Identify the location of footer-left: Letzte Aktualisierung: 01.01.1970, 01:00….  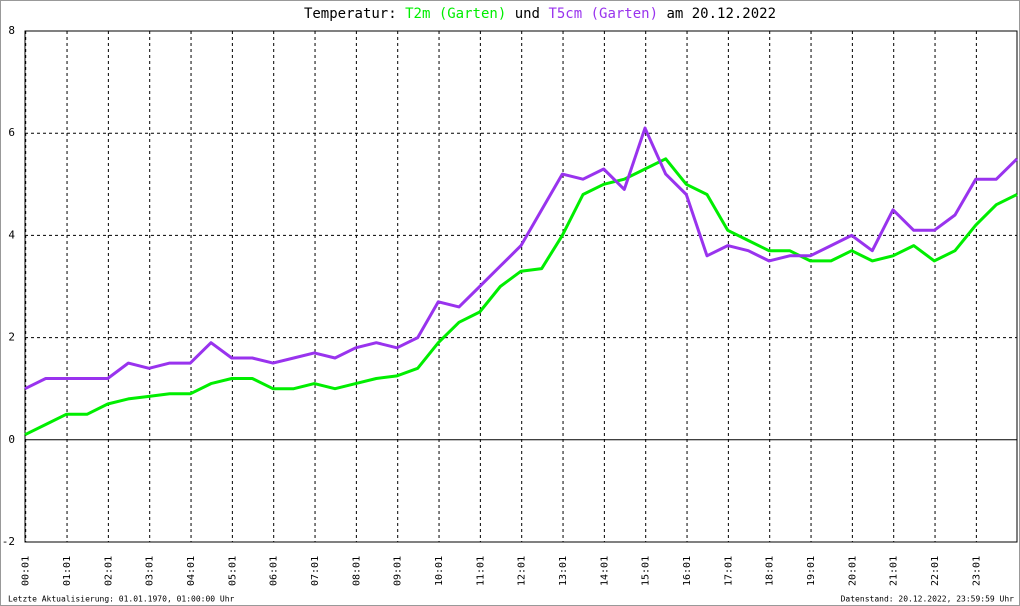
(121, 599).